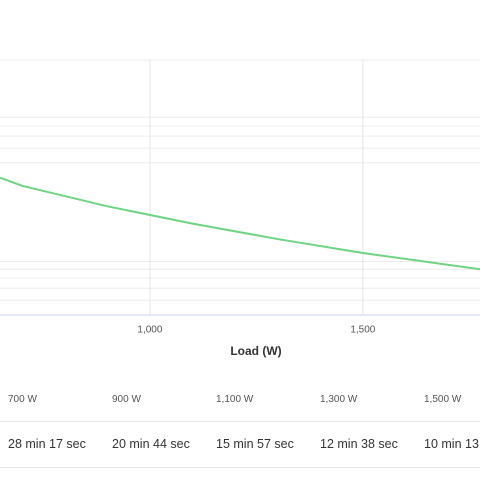 The height and width of the screenshot is (480, 480). What do you see at coordinates (362, 330) in the screenshot?
I see `x-tick-label: 1,500` at bounding box center [362, 330].